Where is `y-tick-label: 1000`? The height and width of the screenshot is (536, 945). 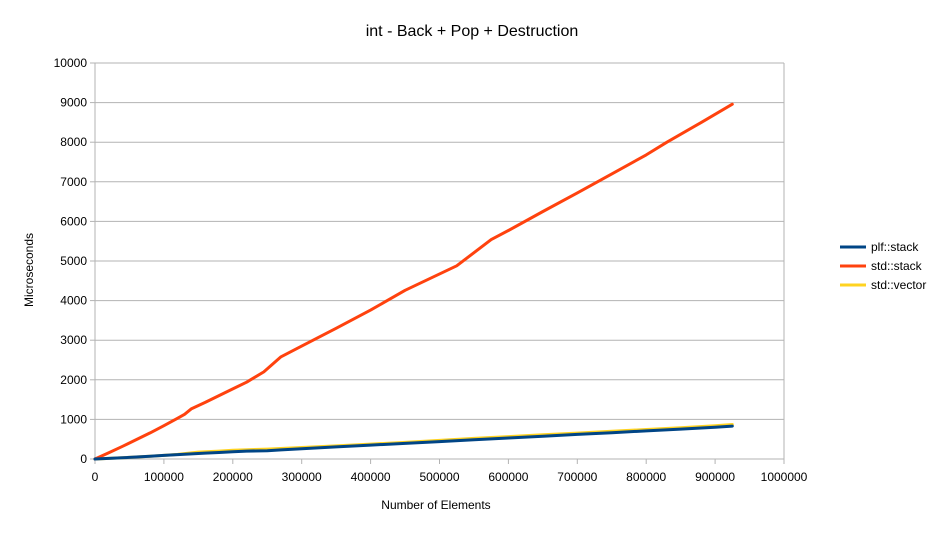
y-tick-label: 1000 is located at coordinates (73, 419).